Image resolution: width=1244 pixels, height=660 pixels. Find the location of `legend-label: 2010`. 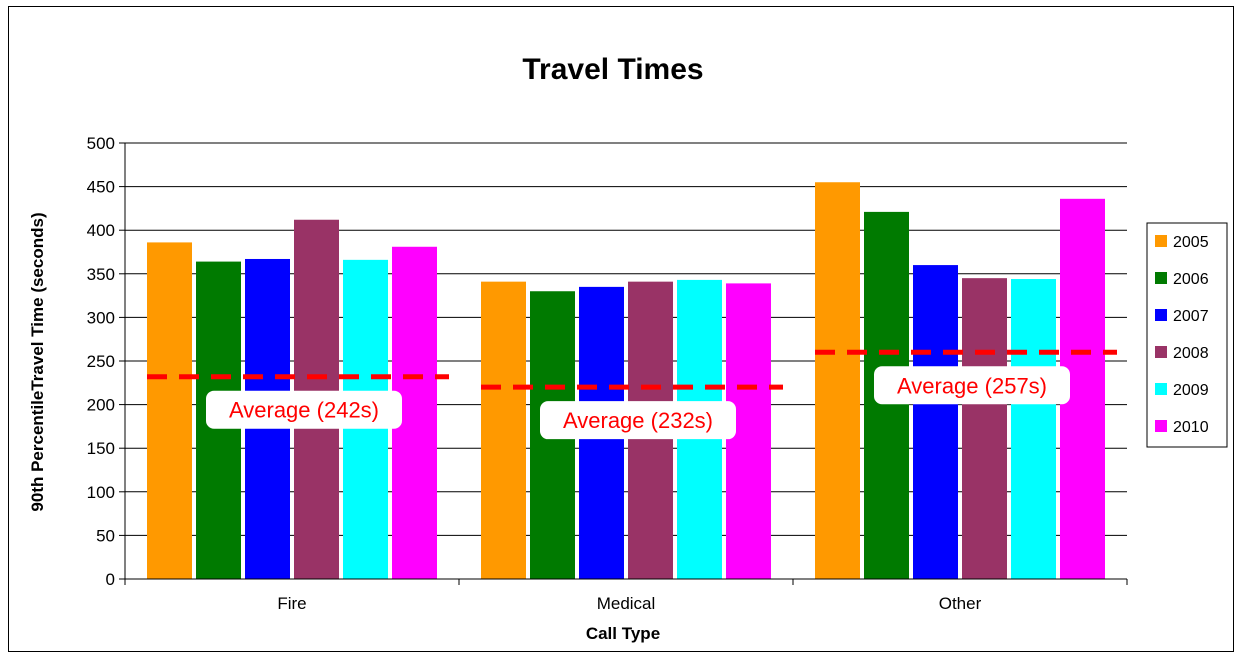

legend-label: 2010 is located at coordinates (1191, 427).